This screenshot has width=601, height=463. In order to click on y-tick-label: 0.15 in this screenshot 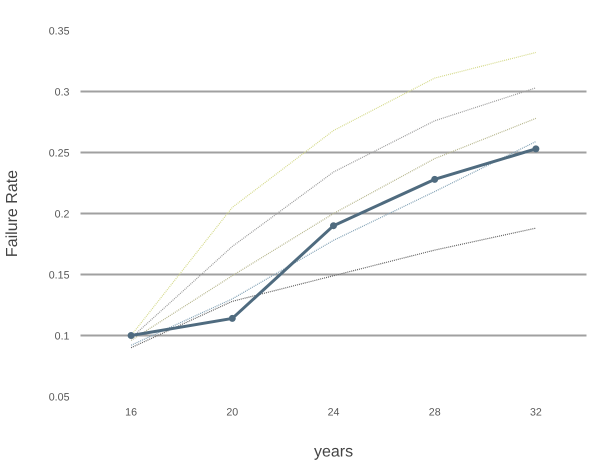, I will do `click(59, 276)`.